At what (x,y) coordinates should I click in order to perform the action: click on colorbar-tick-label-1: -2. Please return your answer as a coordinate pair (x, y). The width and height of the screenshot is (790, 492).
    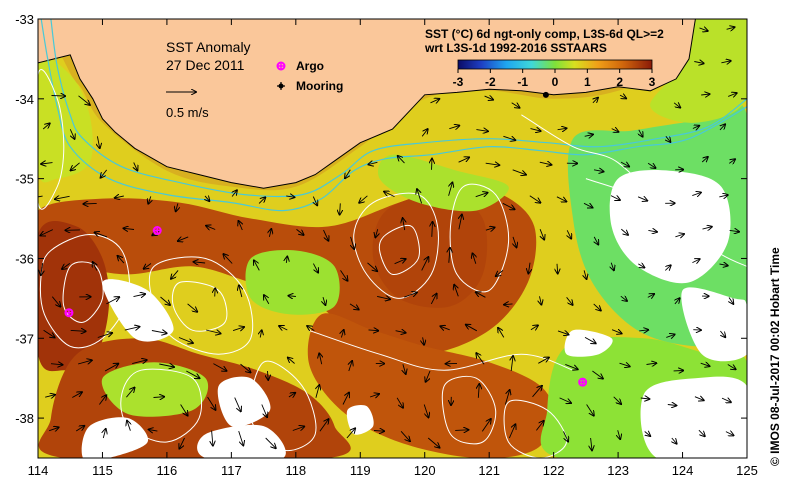
    Looking at the image, I should click on (490, 82).